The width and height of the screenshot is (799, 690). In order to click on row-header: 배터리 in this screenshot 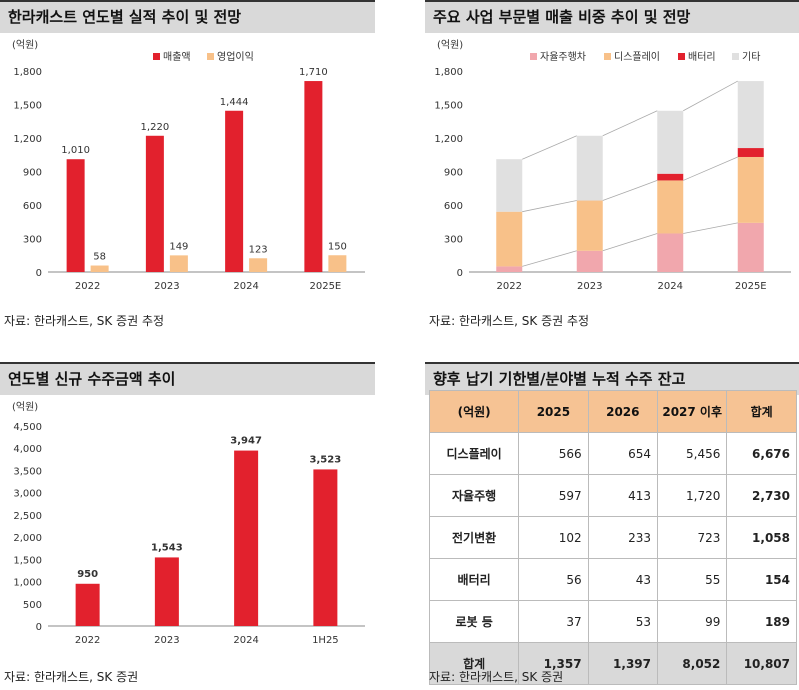, I will do `click(474, 579)`.